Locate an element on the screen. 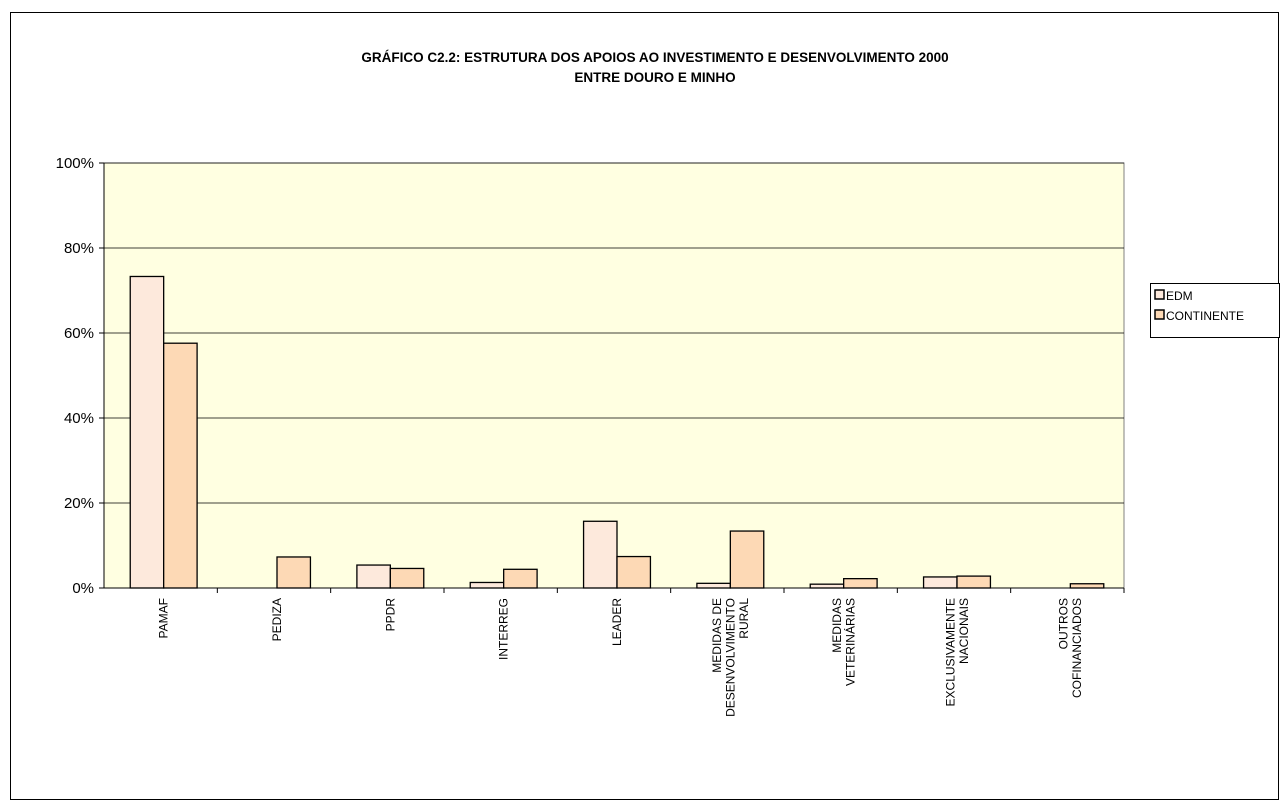  x-tick-label: PPDR is located at coordinates (390, 615).